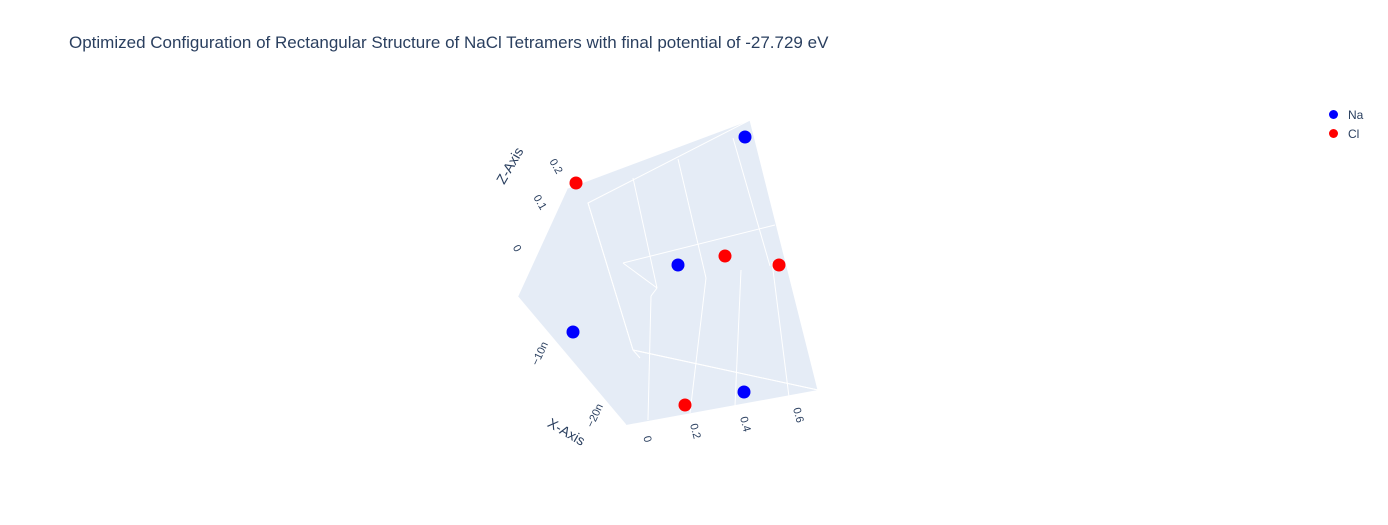 The height and width of the screenshot is (525, 1388). Describe the element at coordinates (695, 431) in the screenshot. I see `x-tick-label: 0.2` at that location.